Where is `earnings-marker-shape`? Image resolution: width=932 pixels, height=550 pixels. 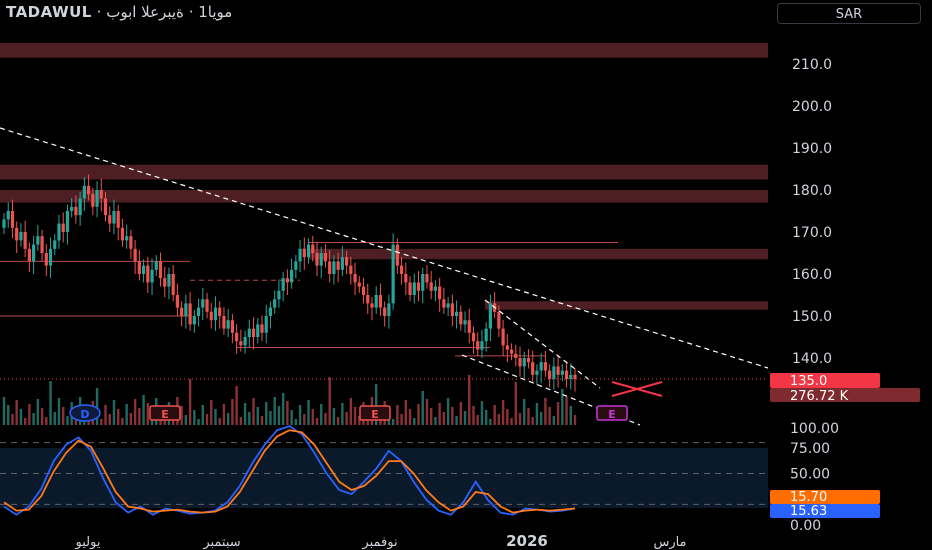
earnings-marker-shape is located at coordinates (165, 413).